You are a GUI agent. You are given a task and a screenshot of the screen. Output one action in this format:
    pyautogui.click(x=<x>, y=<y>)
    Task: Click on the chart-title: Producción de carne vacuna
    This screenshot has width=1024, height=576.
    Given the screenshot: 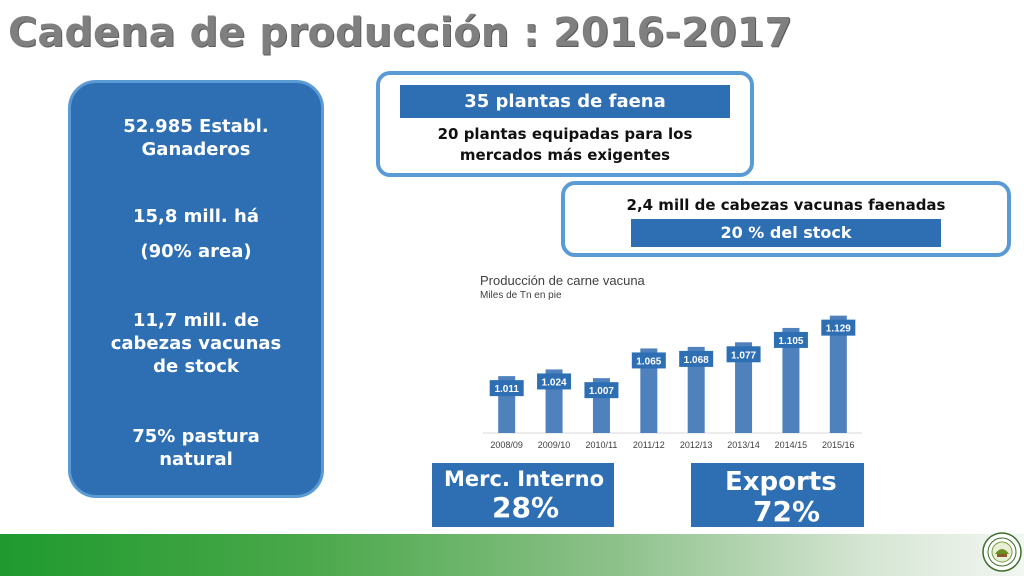 What is the action you would take?
    pyautogui.click(x=562, y=280)
    